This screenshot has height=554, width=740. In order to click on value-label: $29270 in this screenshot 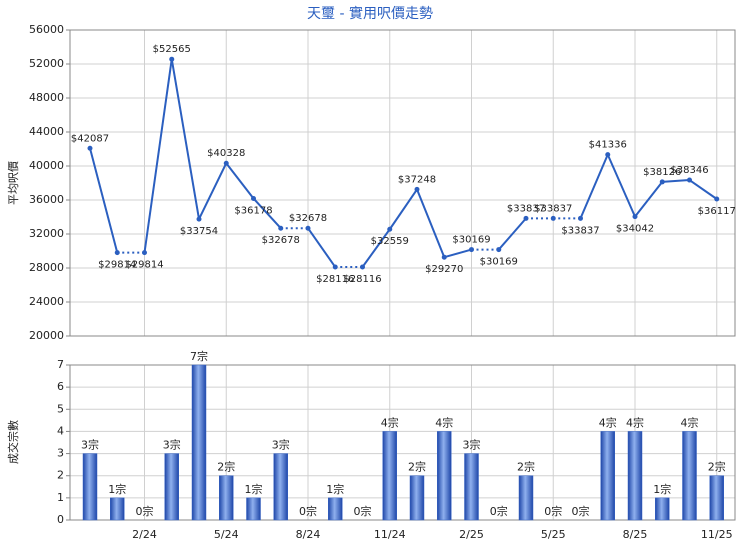, I will do `click(444, 269)`.